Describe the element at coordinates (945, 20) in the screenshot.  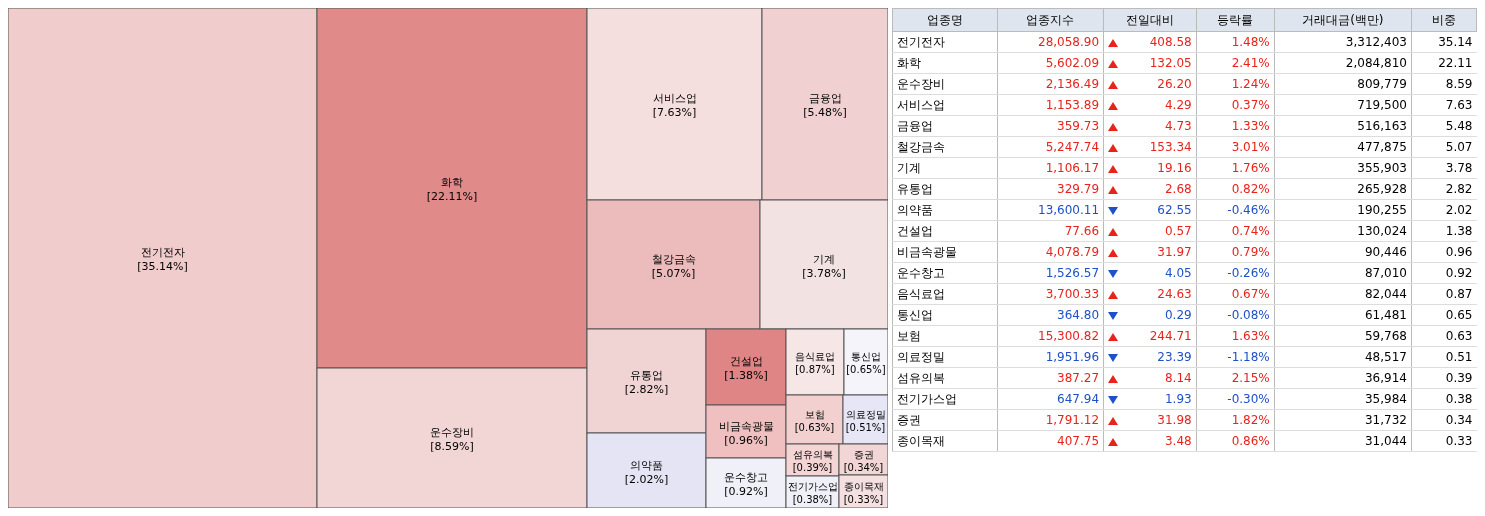
I see `text: 업종명` at that location.